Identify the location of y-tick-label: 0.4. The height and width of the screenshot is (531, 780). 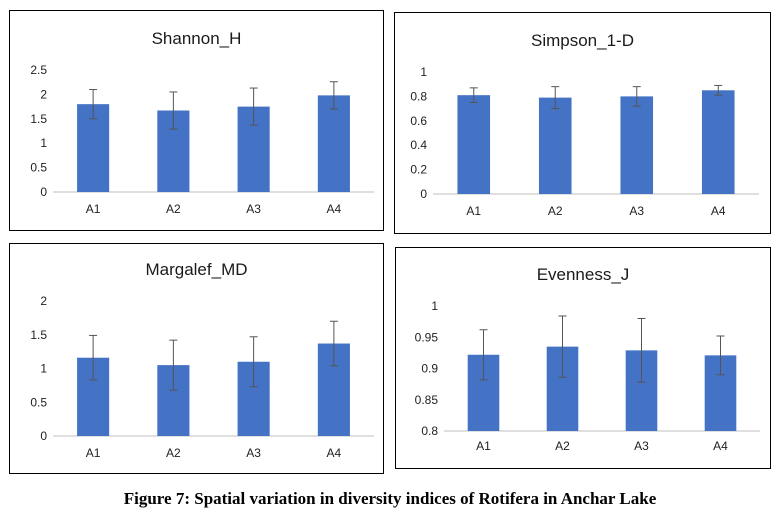
(418, 145).